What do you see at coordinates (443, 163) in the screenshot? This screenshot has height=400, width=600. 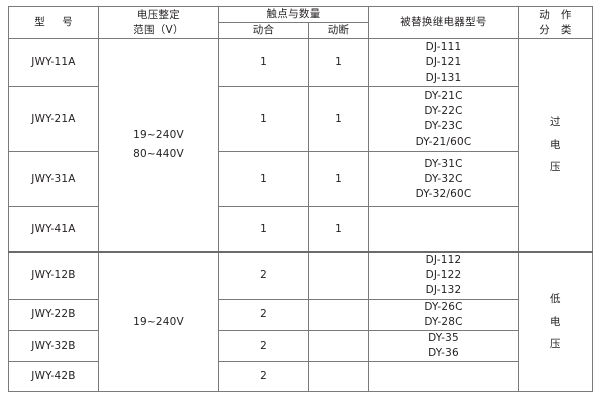 I see `relay-model: DY-31C` at bounding box center [443, 163].